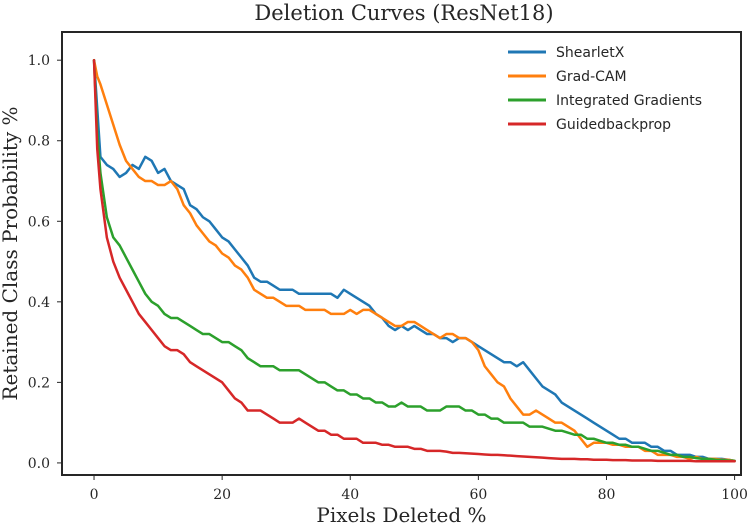 The height and width of the screenshot is (527, 747). I want to click on legend-label: Grad-CAM, so click(591, 77).